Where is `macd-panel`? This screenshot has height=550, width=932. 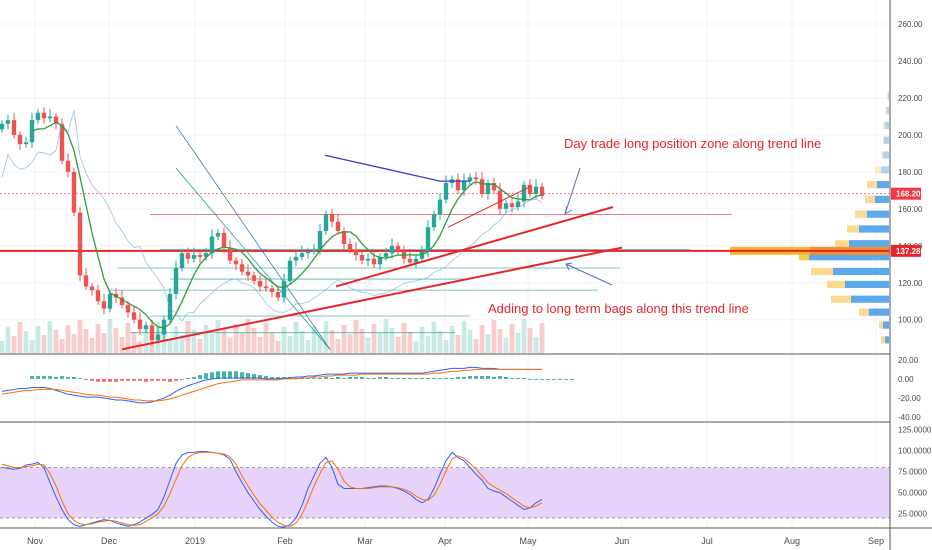 macd-panel is located at coordinates (287, 385).